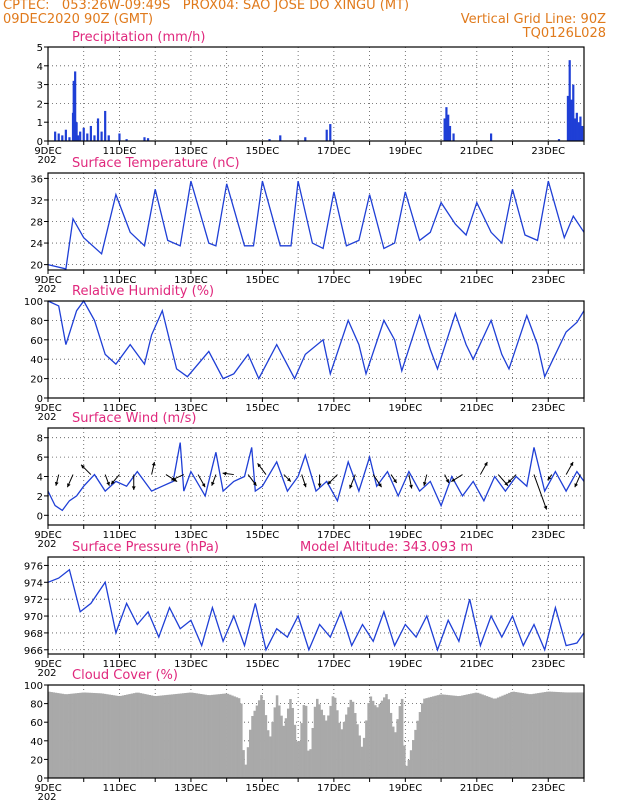  I want to click on x-tick-label: 11DEC, so click(120, 151).